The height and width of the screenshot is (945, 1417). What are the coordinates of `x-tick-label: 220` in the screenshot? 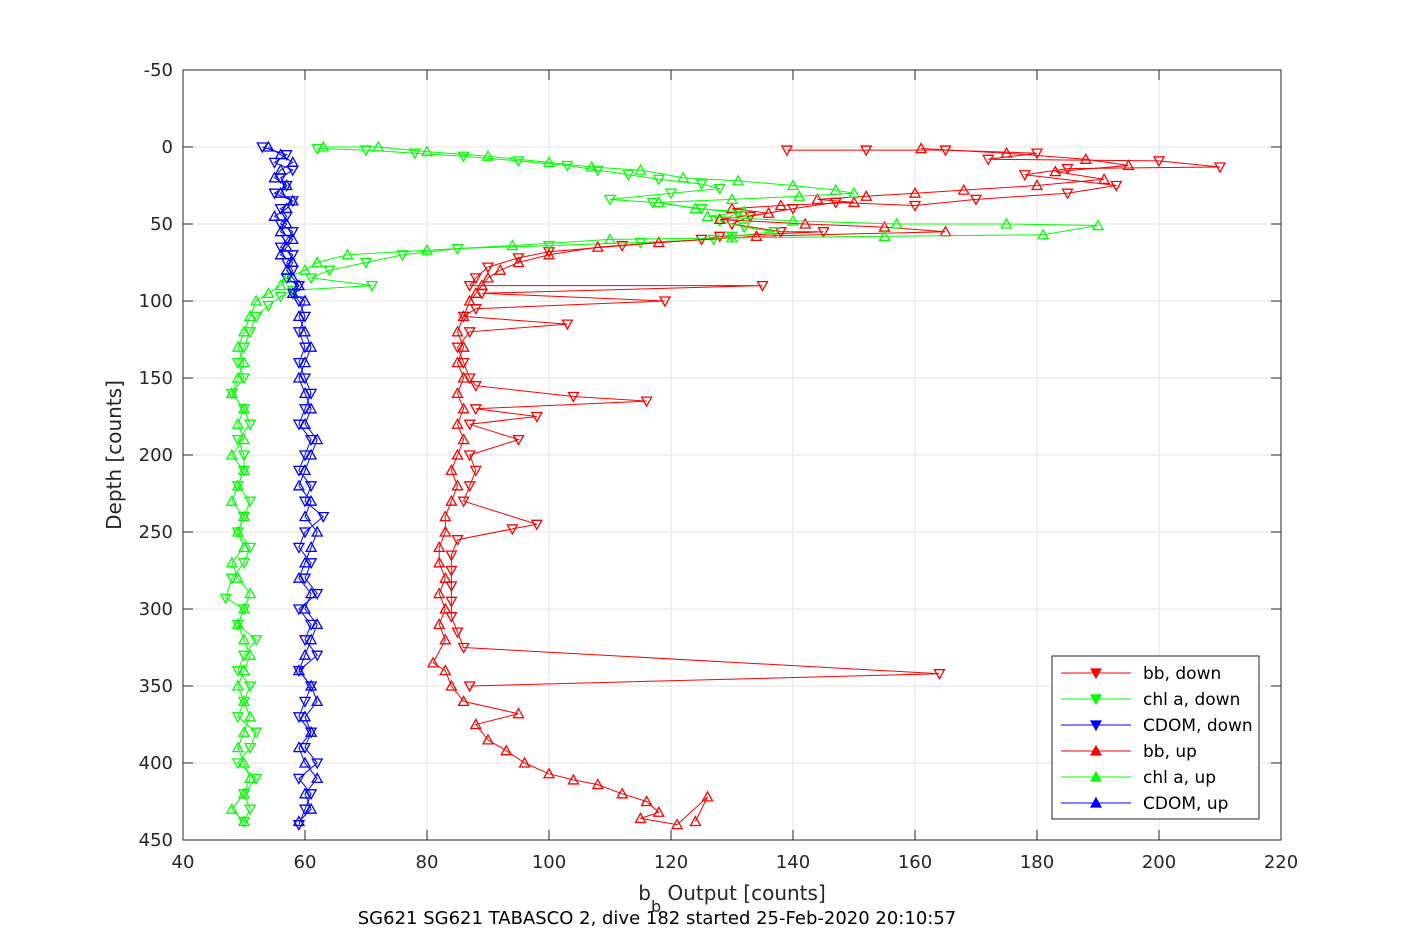 It's located at (1281, 862).